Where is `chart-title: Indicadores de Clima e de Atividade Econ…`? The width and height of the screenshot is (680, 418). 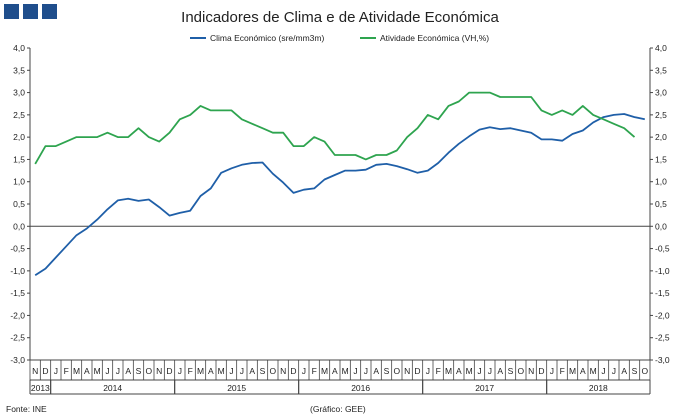
chart-title: Indicadores de Clima e de Atividade Econ… is located at coordinates (340, 17).